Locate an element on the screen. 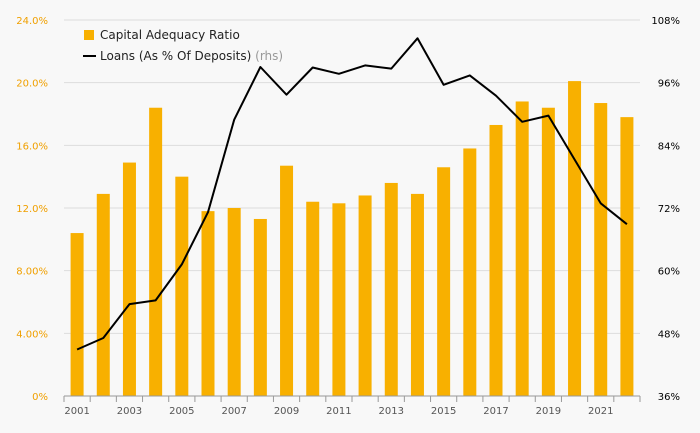 The width and height of the screenshot is (700, 433). x-tick-label: 2011 is located at coordinates (338, 411).